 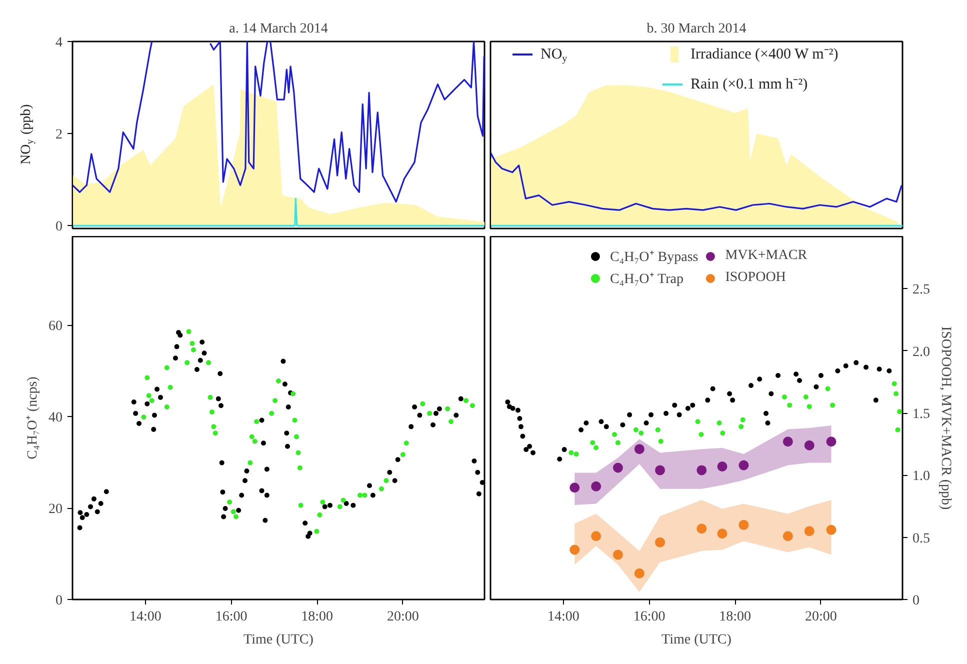 What do you see at coordinates (764, 54) in the screenshot?
I see `legend-label: Irradiance (×400 W m⁻²)` at bounding box center [764, 54].